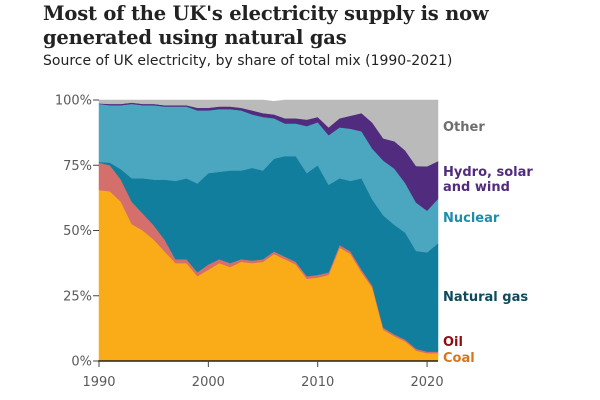 This screenshot has height=400, width=600. What do you see at coordinates (73, 101) in the screenshot?
I see `y-tick-label: 100%` at bounding box center [73, 101].